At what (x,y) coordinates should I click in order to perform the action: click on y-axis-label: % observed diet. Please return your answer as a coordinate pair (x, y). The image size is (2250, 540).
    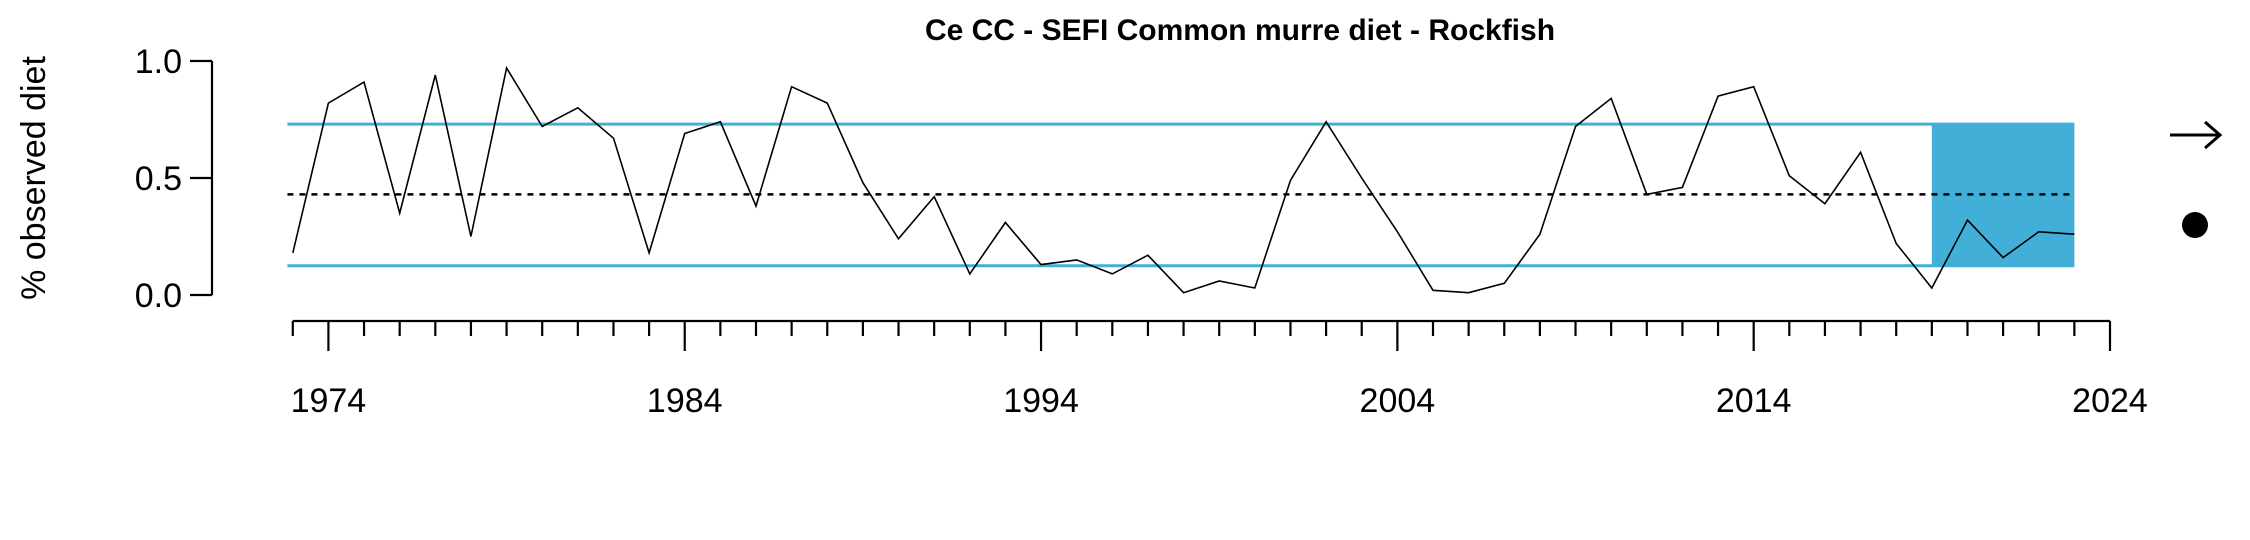
    Looking at the image, I should click on (34, 178).